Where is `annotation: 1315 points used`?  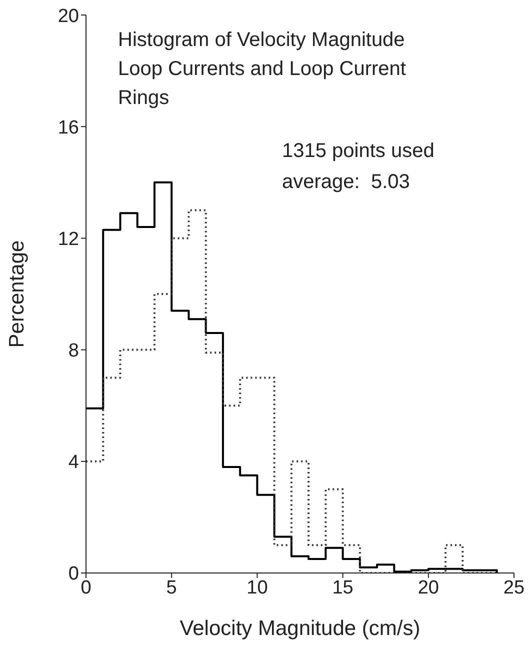
annotation: 1315 points used is located at coordinates (358, 151).